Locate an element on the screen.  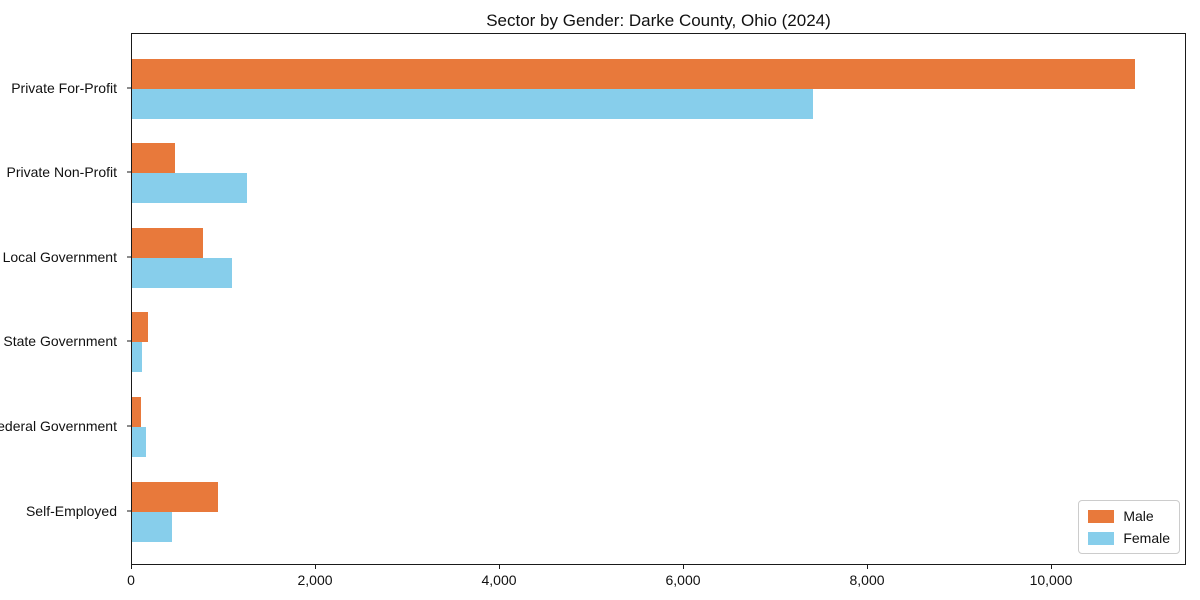
legend-entry-male: Male is located at coordinates (1129, 516).